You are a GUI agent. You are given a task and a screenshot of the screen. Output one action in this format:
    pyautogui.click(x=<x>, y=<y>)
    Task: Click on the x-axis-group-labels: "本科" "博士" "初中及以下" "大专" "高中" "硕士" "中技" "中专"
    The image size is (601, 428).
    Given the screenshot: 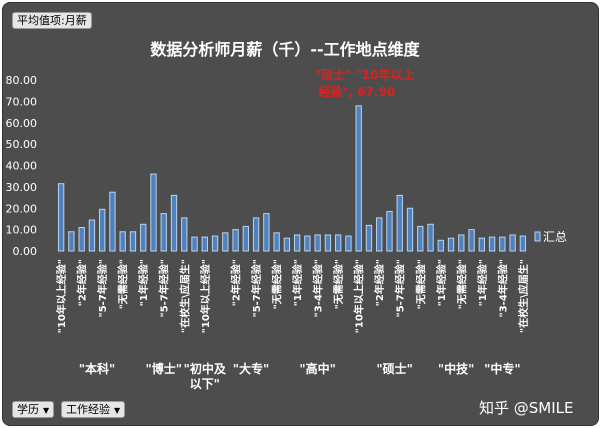 What is the action you would take?
    pyautogui.click(x=300, y=376)
    